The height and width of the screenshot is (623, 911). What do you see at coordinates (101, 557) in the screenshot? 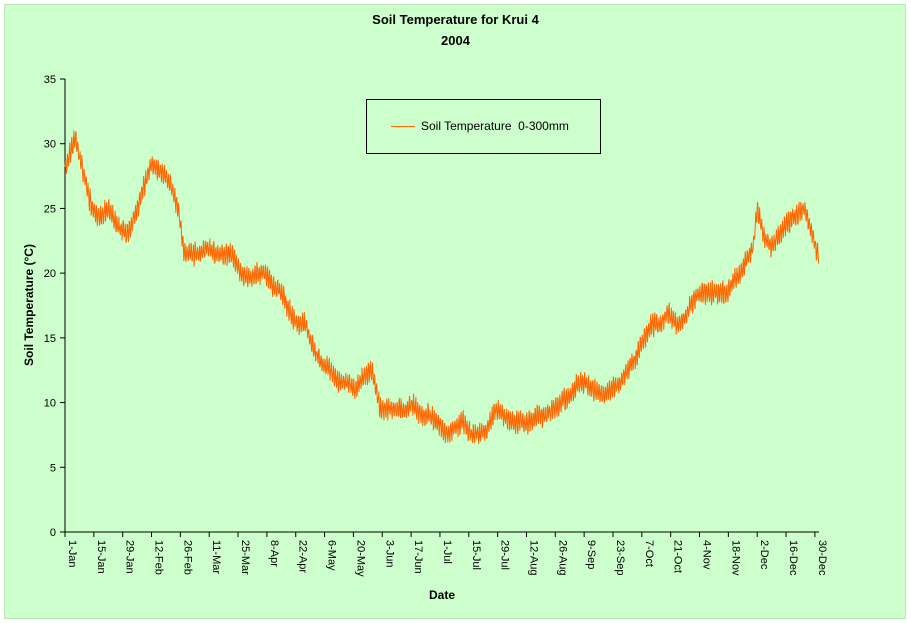
I see `x-tick-label: 15-Jan` at bounding box center [101, 557].